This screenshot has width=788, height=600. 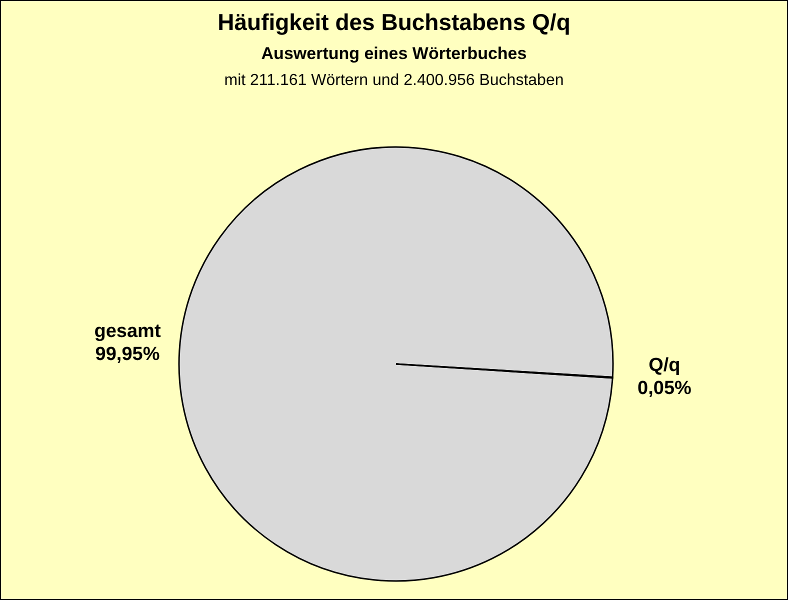 I want to click on text: mit 211.161 Wörtern und 2.400.956 Buchstaben, so click(x=394, y=81).